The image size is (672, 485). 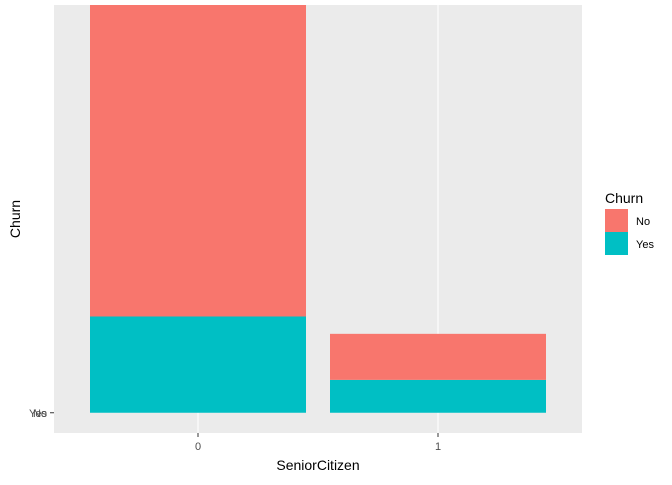 What do you see at coordinates (317, 465) in the screenshot?
I see `x-axis-title: SeniorCitizen` at bounding box center [317, 465].